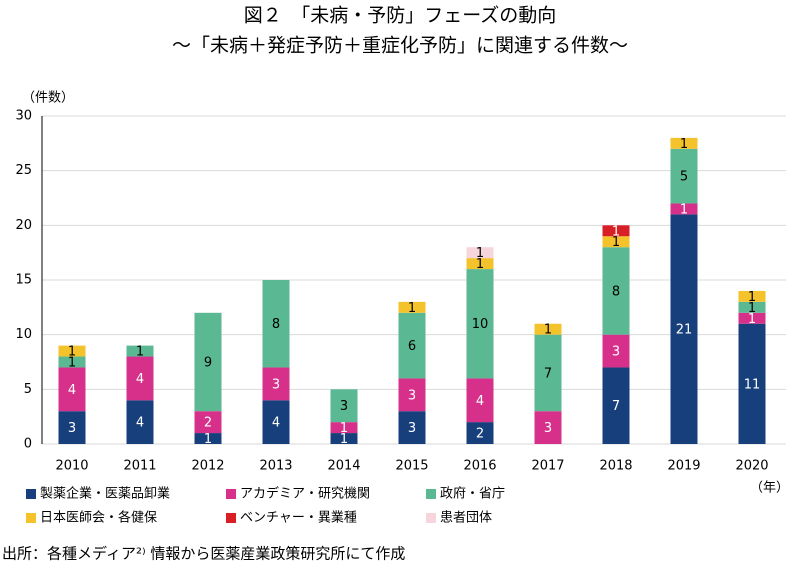 The height and width of the screenshot is (569, 800). Describe the element at coordinates (28, 444) in the screenshot. I see `y-tick-label: 0` at that location.